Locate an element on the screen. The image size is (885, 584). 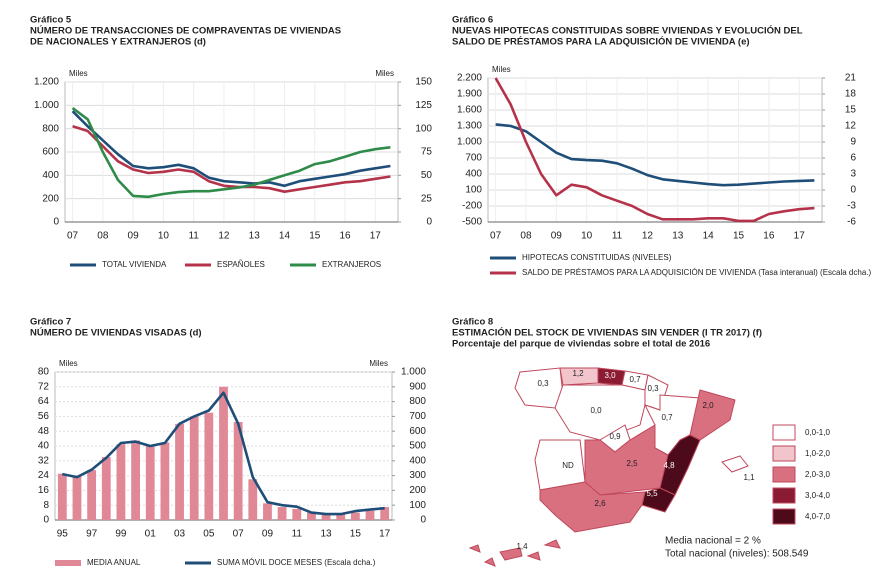
y-tick-label: 16 is located at coordinates (44, 490).